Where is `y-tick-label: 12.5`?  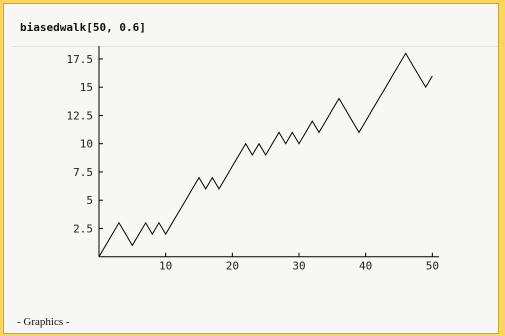
y-tick-label: 12.5 is located at coordinates (80, 115).